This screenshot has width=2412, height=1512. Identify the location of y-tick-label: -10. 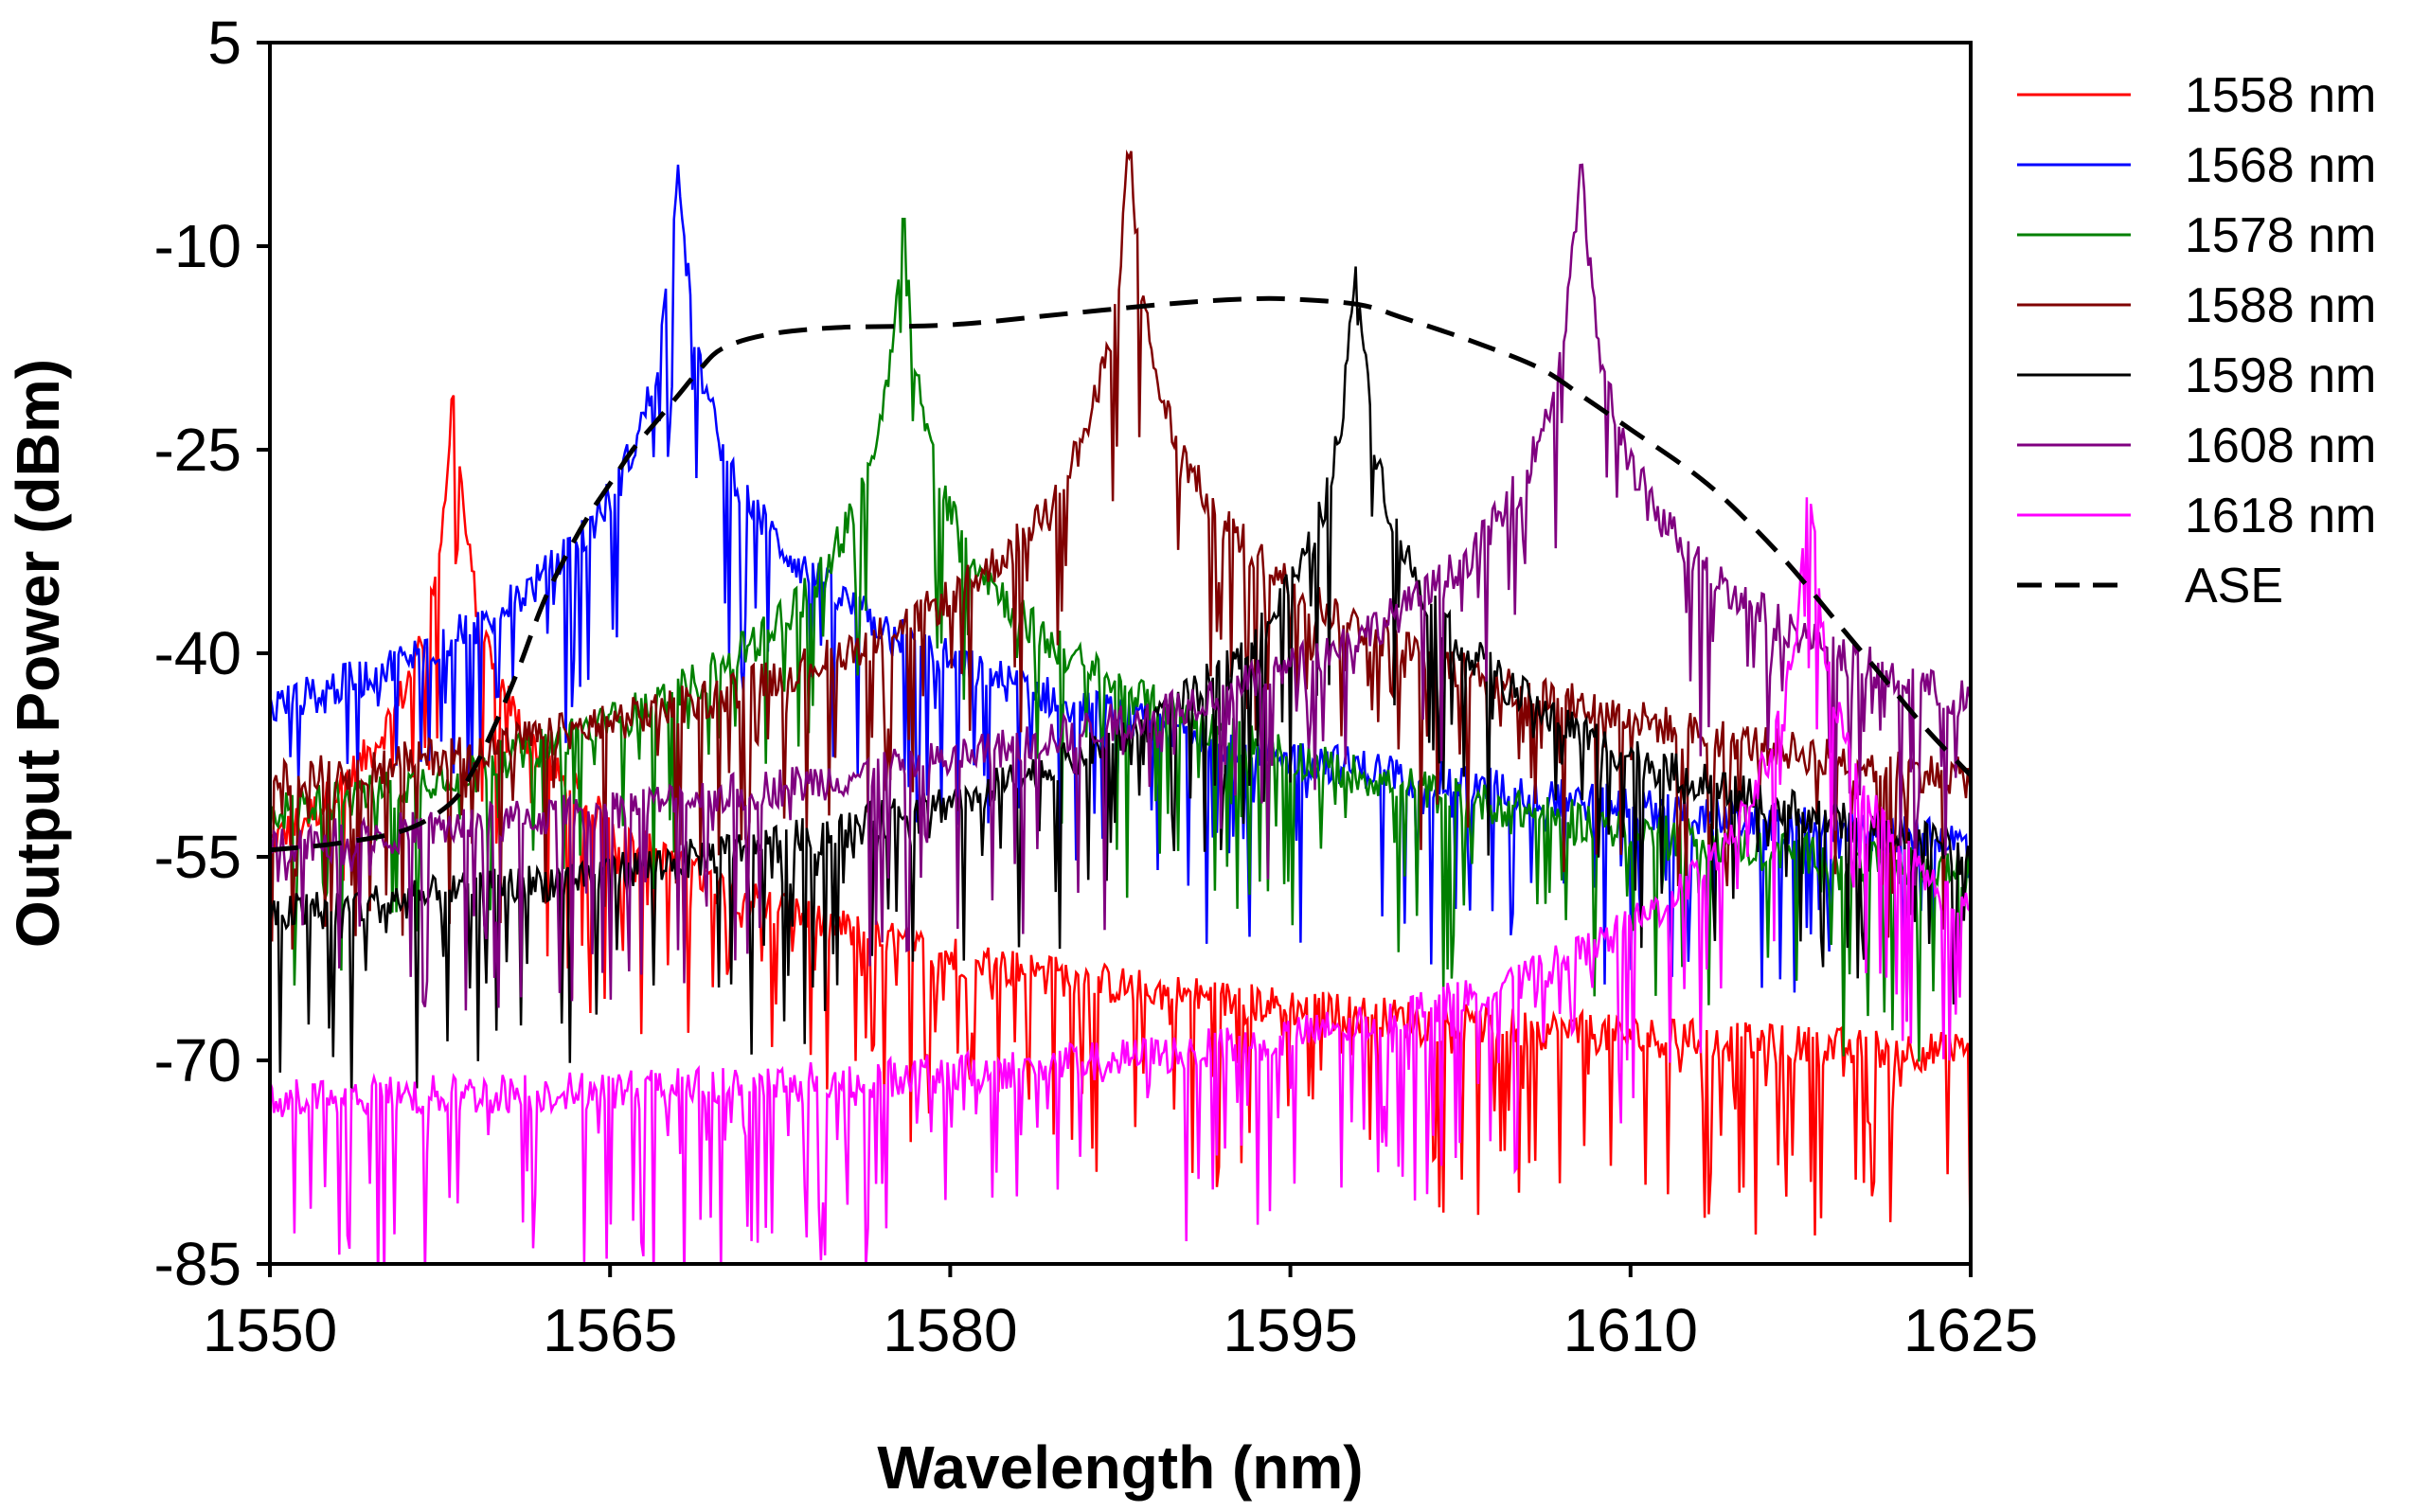
(198, 246).